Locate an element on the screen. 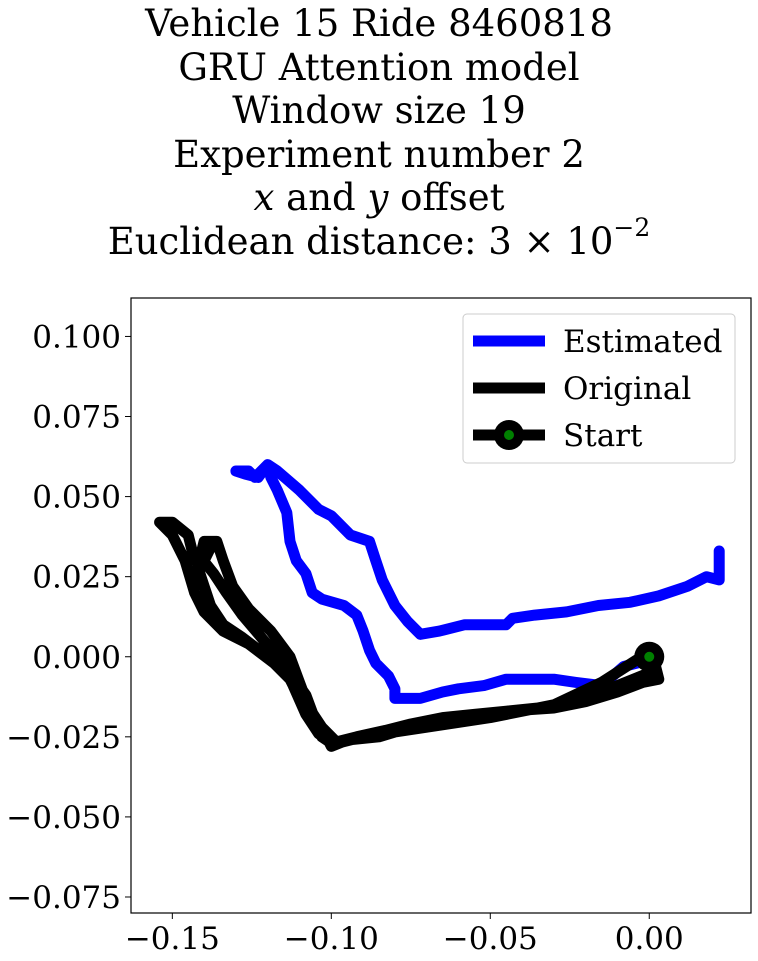  x-tick-label: 0.00 is located at coordinates (649, 939).